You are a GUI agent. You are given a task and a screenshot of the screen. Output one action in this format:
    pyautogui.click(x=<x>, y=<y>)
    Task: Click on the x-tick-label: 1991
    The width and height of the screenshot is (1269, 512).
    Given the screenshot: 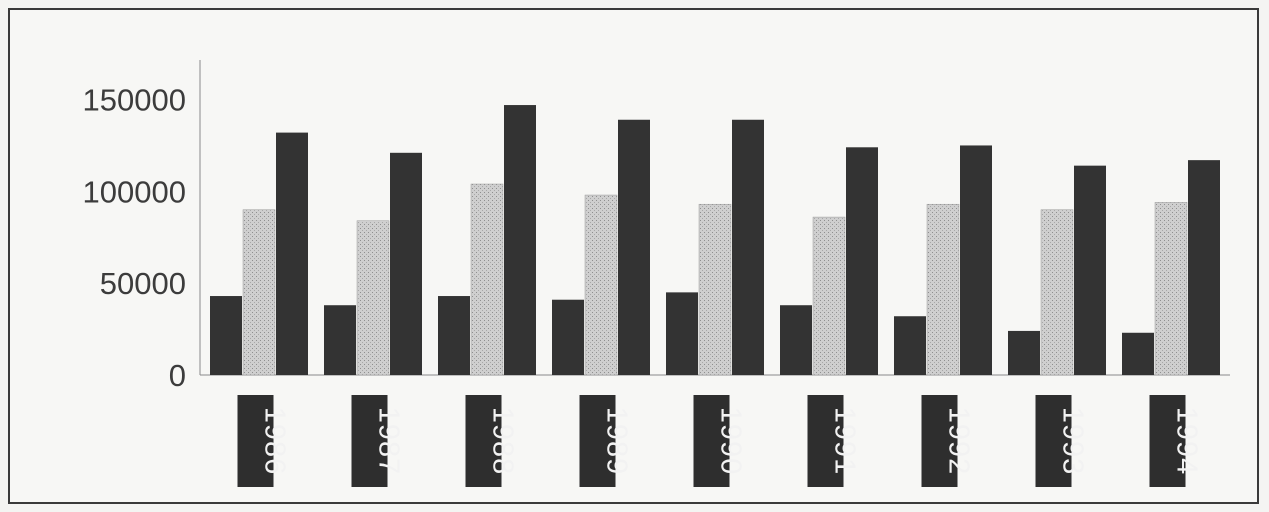 What is the action you would take?
    pyautogui.click(x=845, y=441)
    